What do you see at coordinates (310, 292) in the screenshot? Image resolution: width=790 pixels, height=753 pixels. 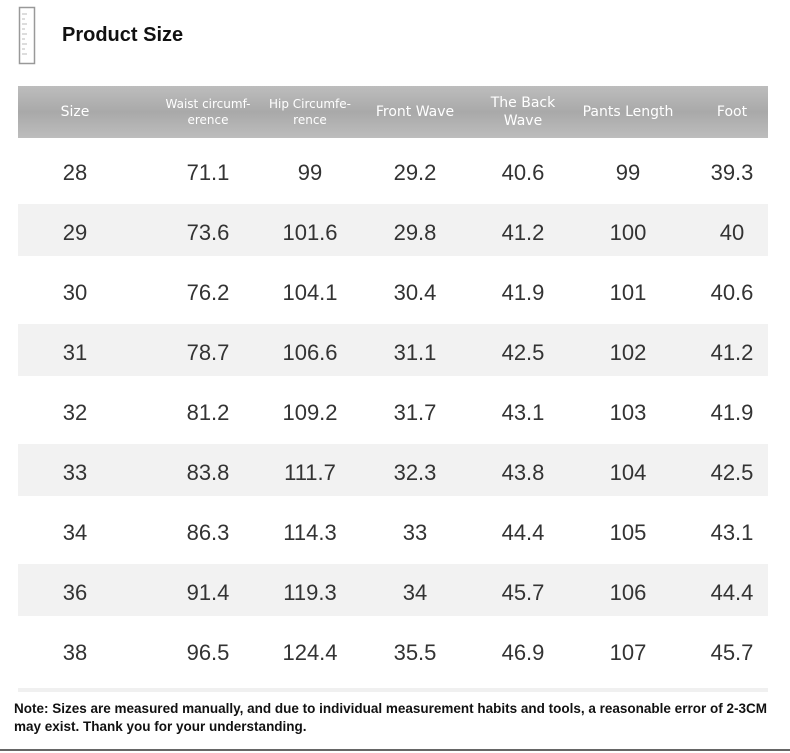 I see `cell: 104.1` at bounding box center [310, 292].